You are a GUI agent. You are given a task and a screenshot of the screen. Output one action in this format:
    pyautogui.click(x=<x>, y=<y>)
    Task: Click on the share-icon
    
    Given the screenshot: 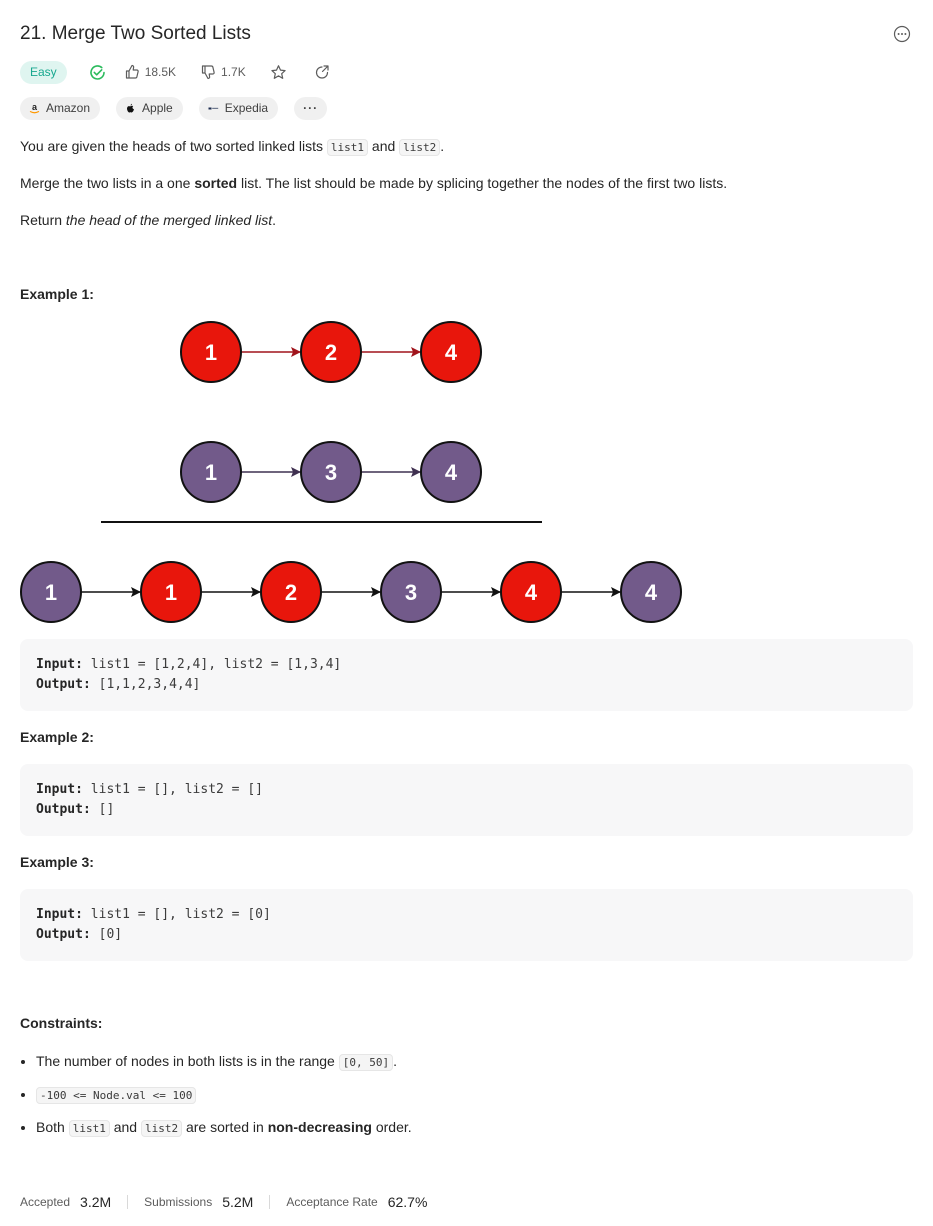 What is the action you would take?
    pyautogui.click(x=322, y=72)
    